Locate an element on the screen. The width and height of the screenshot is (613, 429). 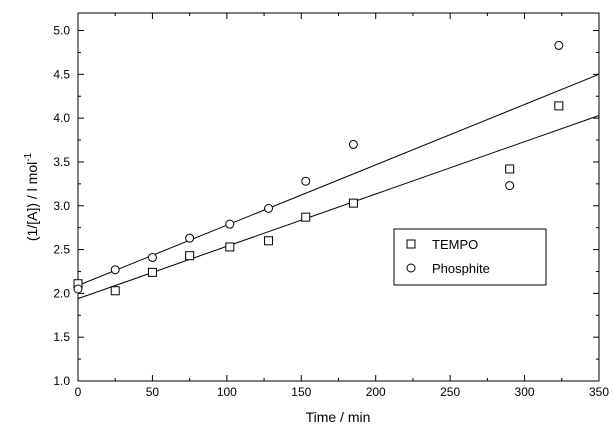
y-tick-label: 1.5 is located at coordinates (61, 337).